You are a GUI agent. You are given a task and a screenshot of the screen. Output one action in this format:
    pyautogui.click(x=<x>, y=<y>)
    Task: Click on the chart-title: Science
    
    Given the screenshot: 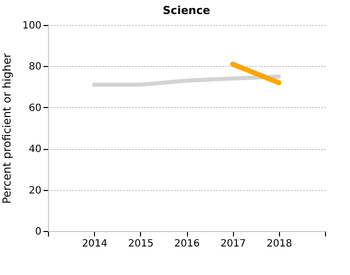 What is the action you would take?
    pyautogui.click(x=186, y=10)
    